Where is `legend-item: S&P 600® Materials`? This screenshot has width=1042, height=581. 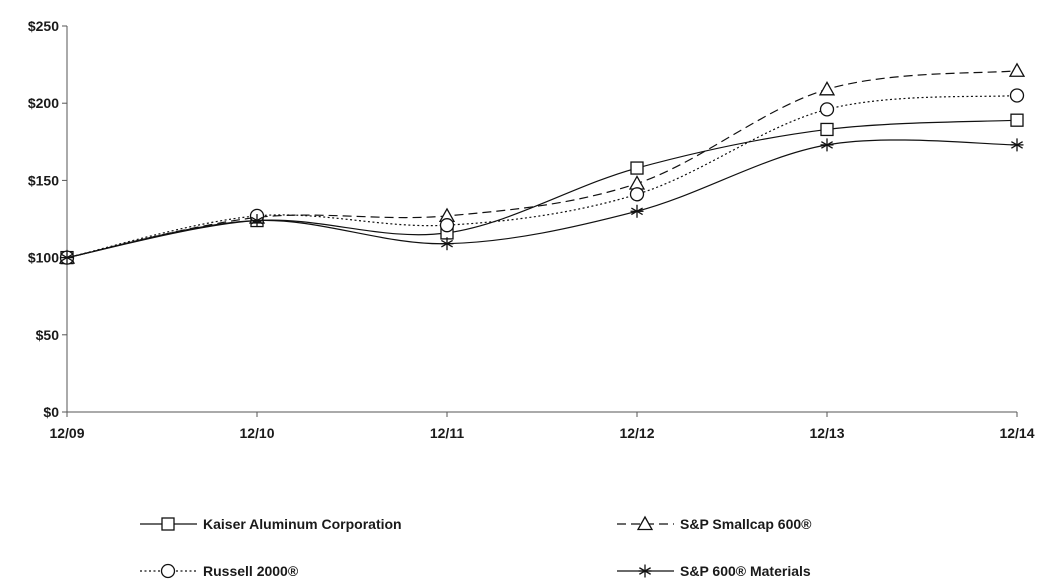 legend-item: S&P 600® Materials is located at coordinates (714, 571).